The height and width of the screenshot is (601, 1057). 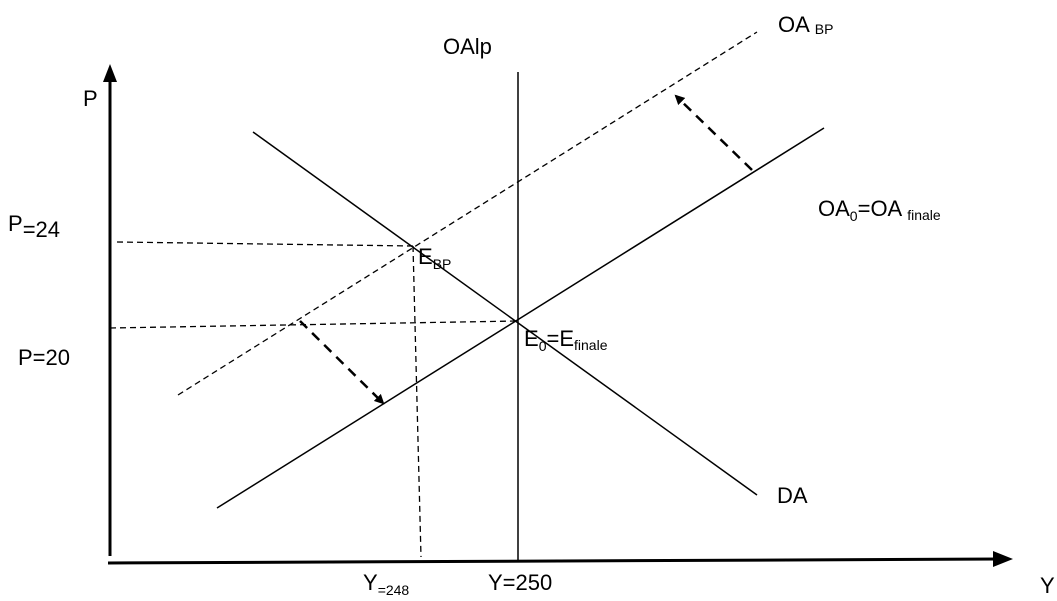 I want to click on x-axis-label: Y, so click(x=1047, y=585).